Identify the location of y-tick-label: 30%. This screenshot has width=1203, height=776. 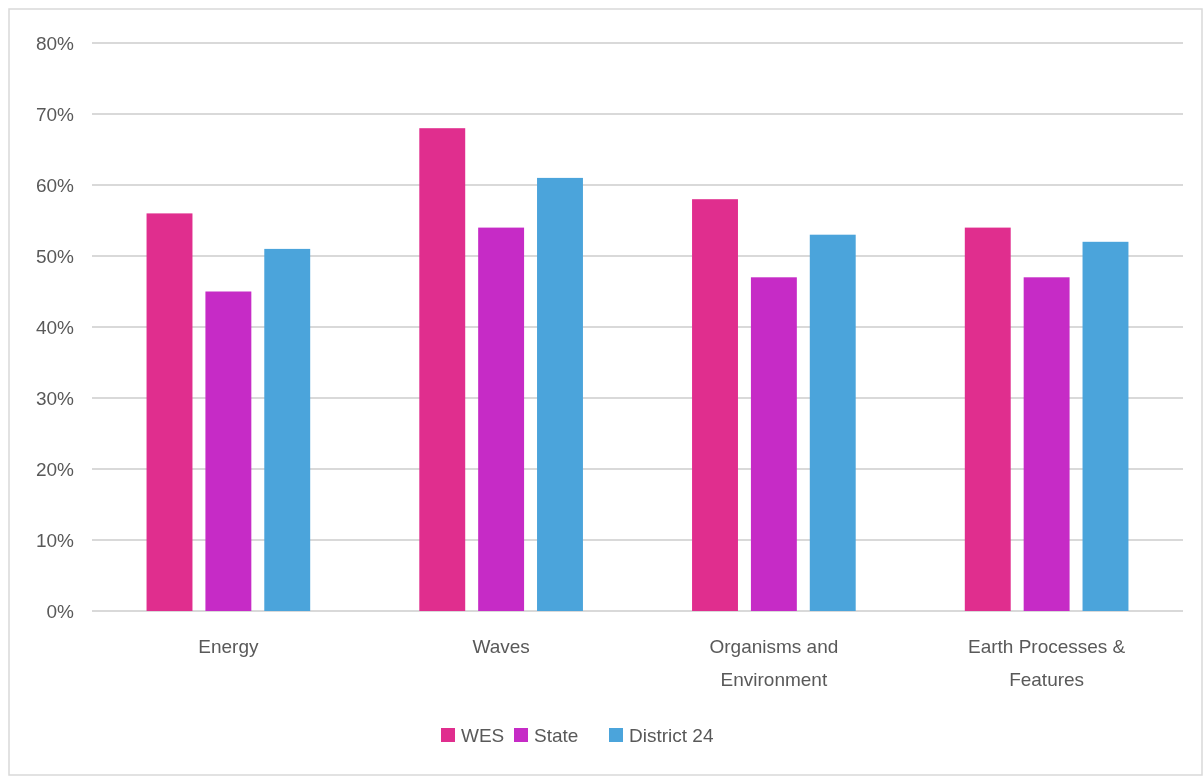
(55, 398).